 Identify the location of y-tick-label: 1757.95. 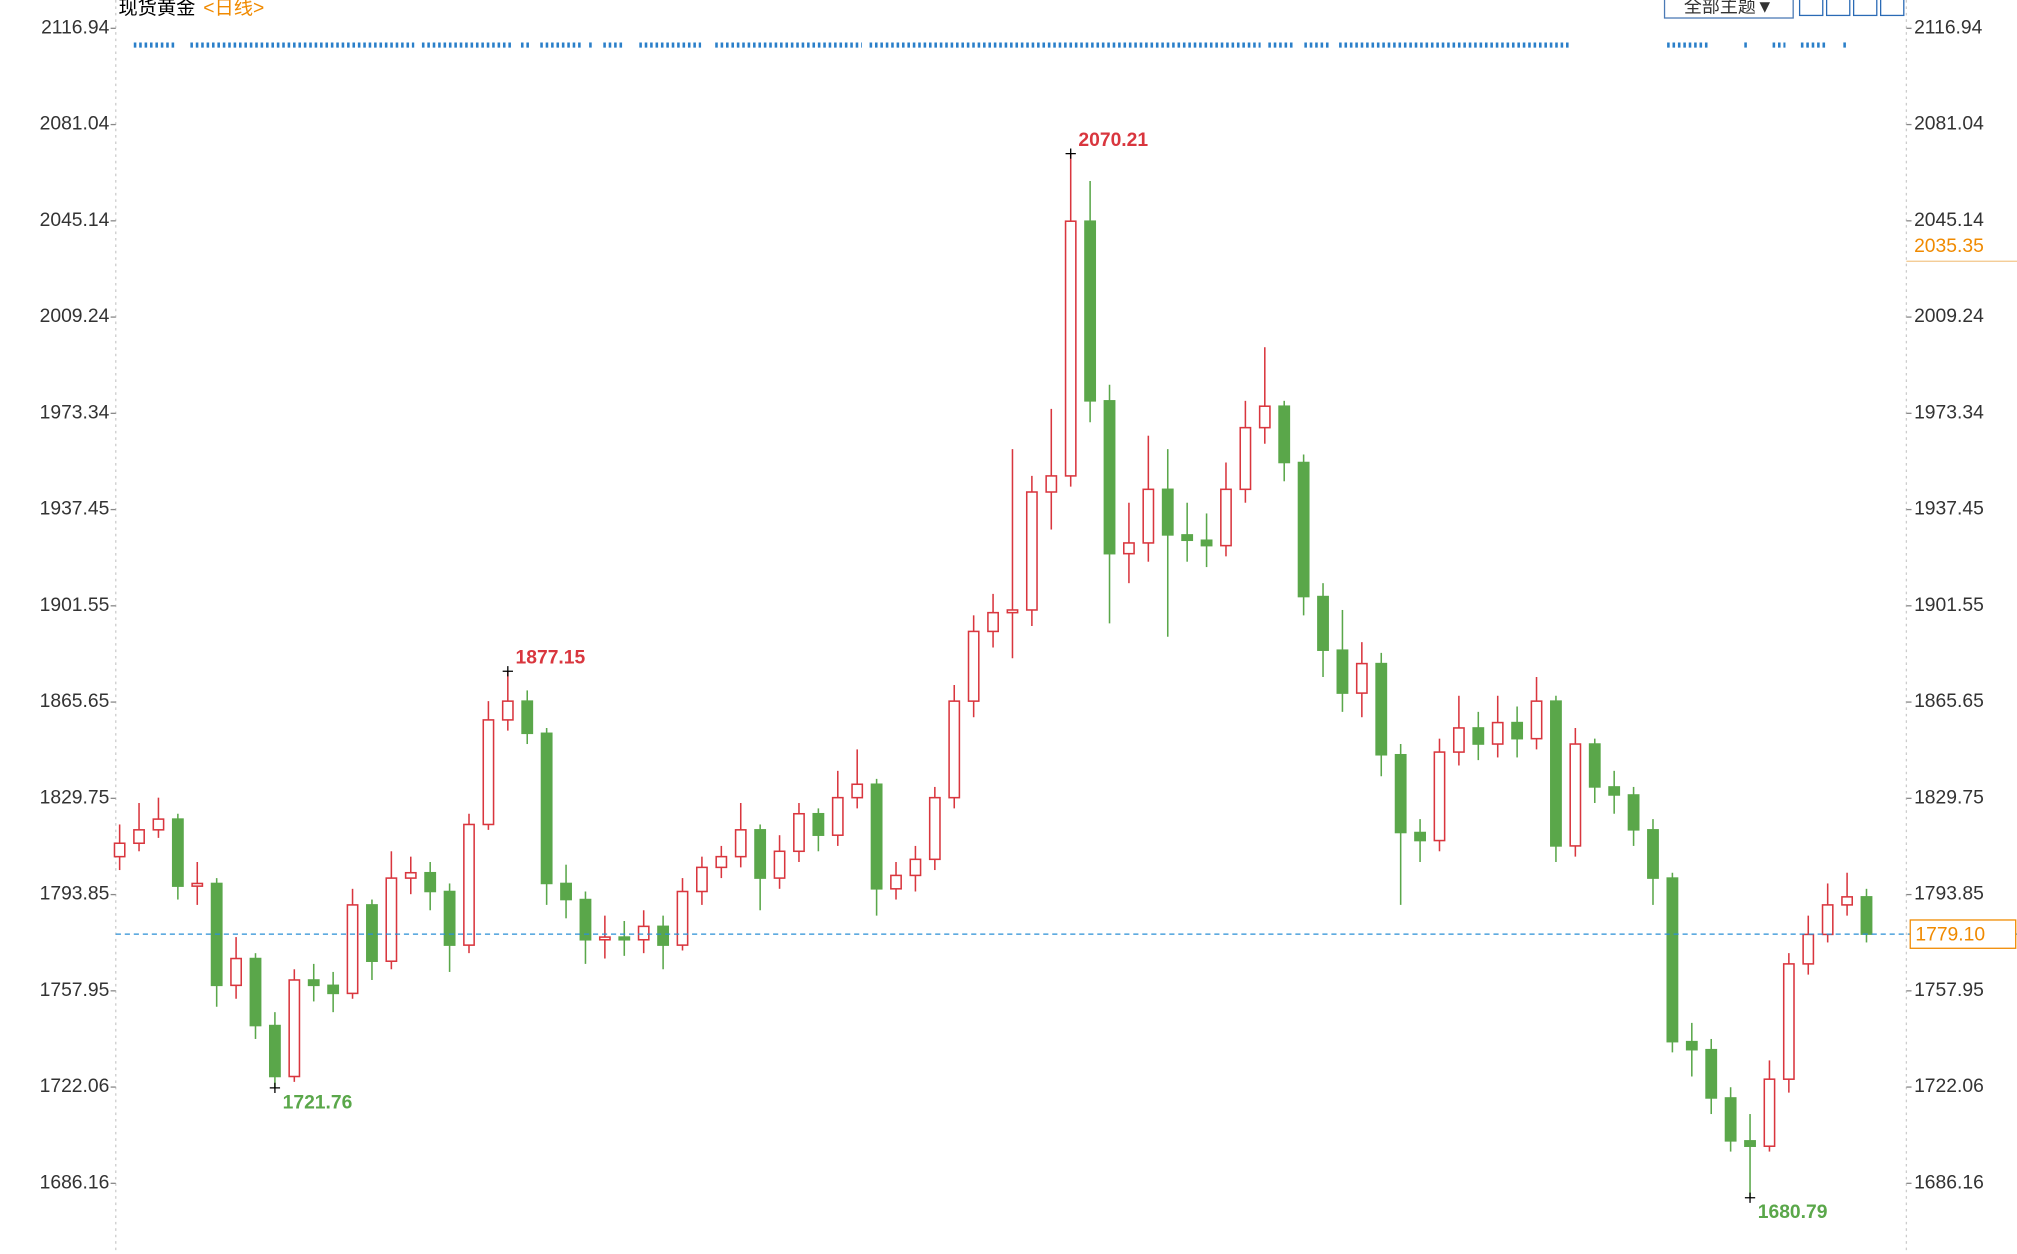
(75, 990).